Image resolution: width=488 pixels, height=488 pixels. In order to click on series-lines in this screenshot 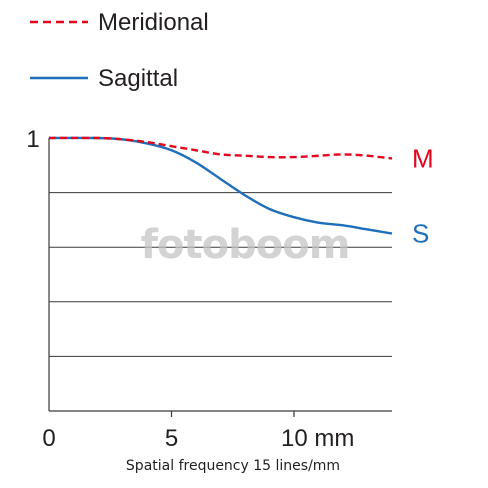, I will do `click(220, 185)`.